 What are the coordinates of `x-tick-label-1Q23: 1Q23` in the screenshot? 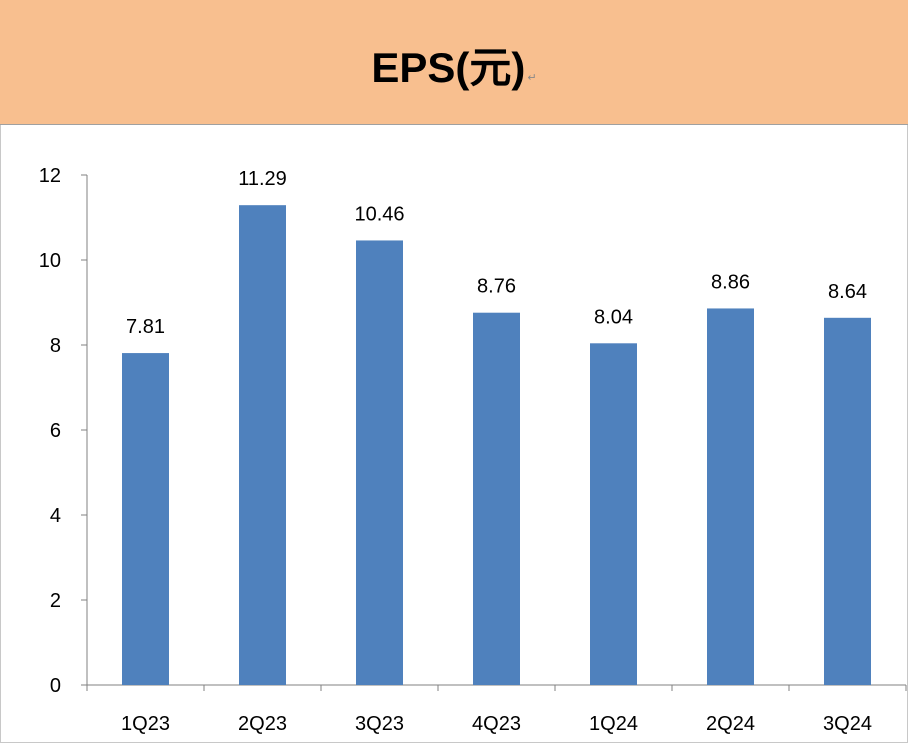 It's located at (145, 724).